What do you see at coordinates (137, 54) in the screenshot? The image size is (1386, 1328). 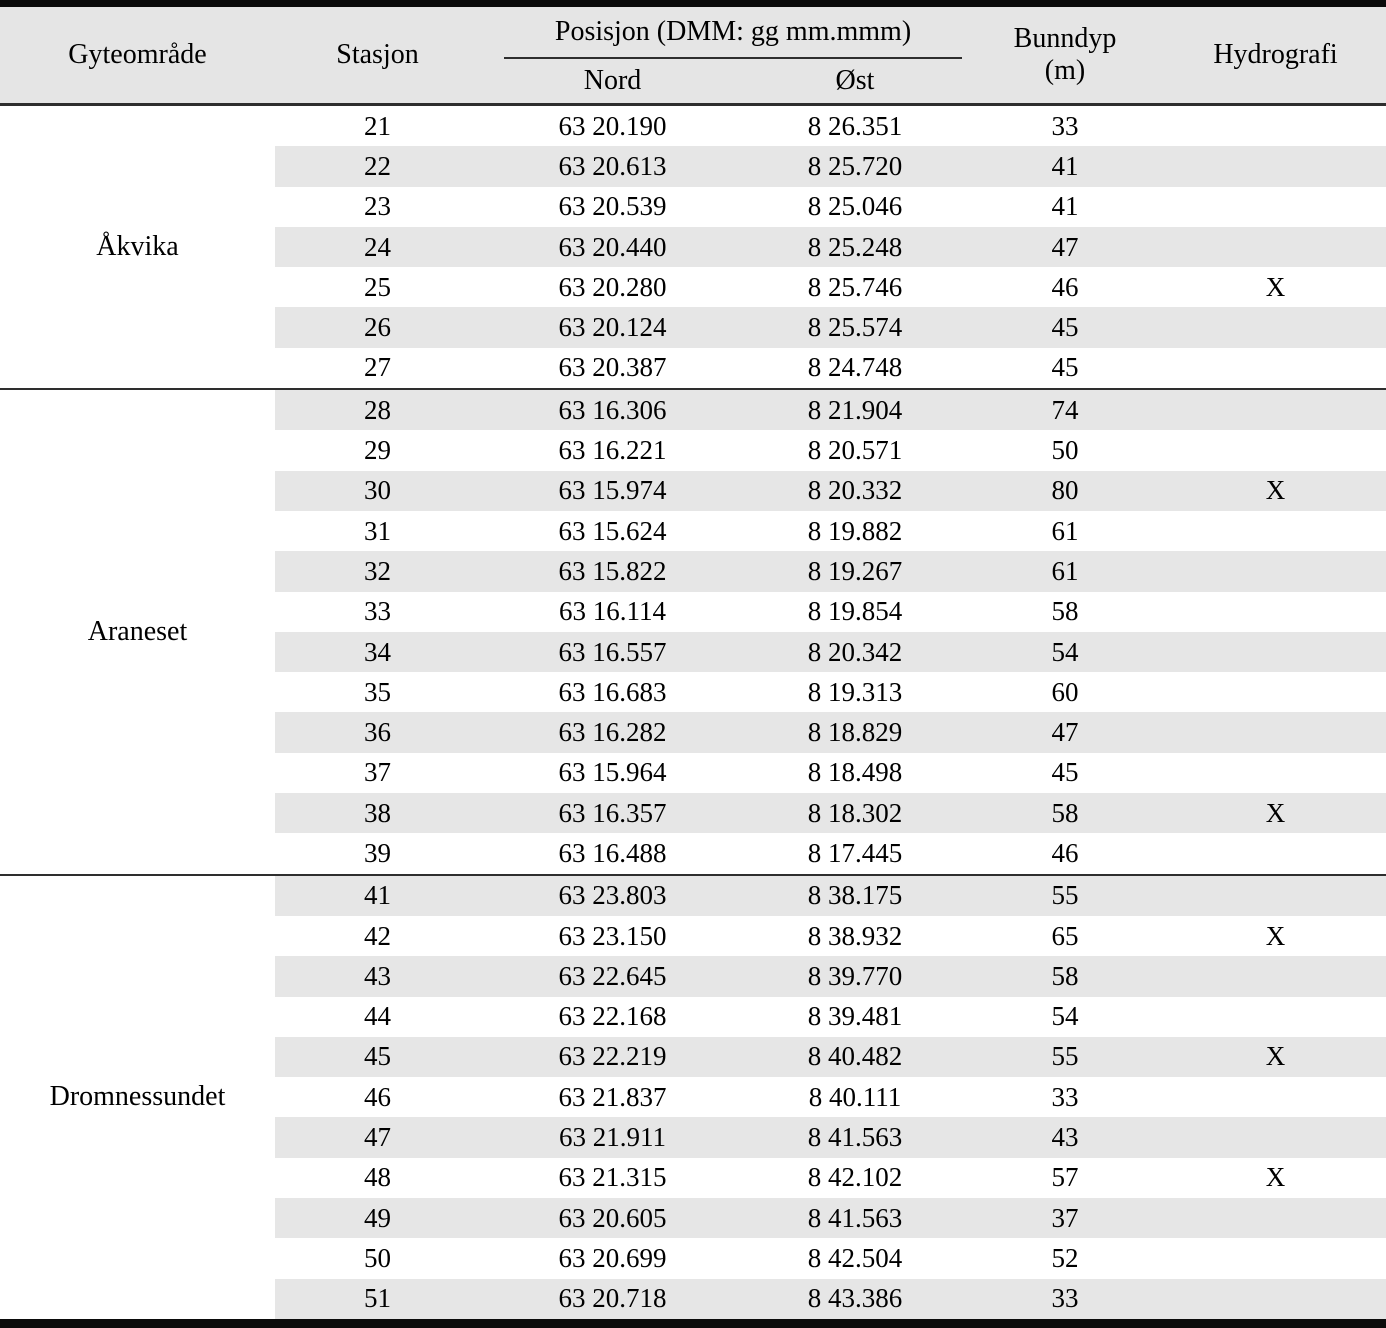 I see `col-header-area: Gyteområde` at bounding box center [137, 54].